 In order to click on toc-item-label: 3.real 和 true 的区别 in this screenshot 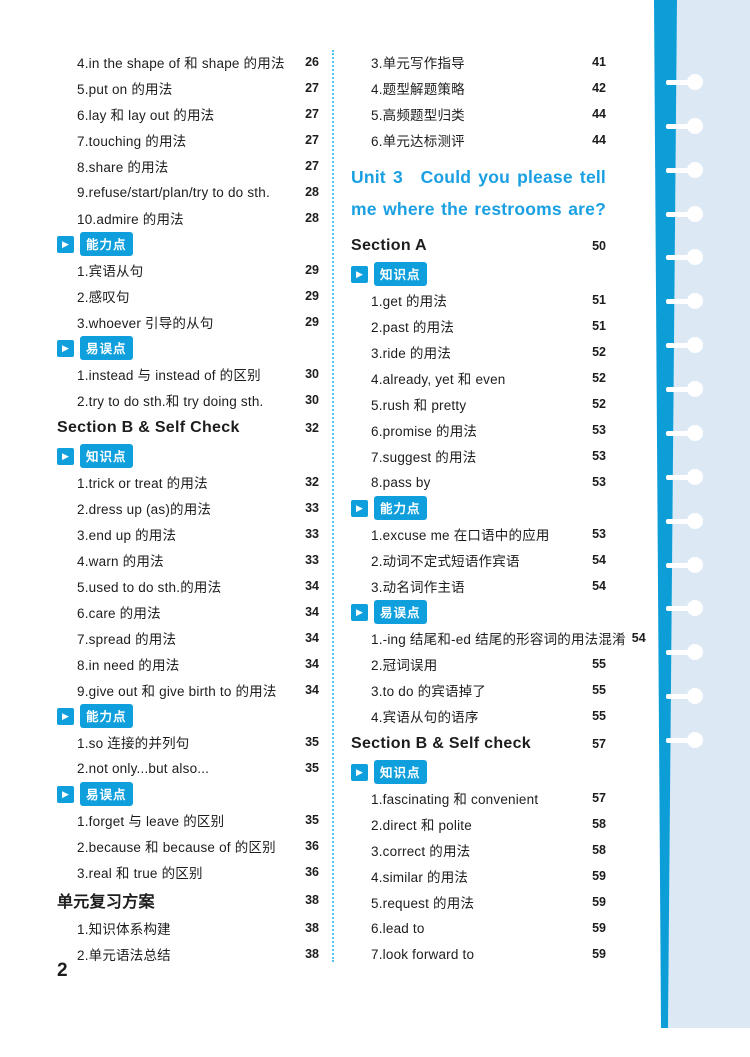, I will do `click(140, 873)`.